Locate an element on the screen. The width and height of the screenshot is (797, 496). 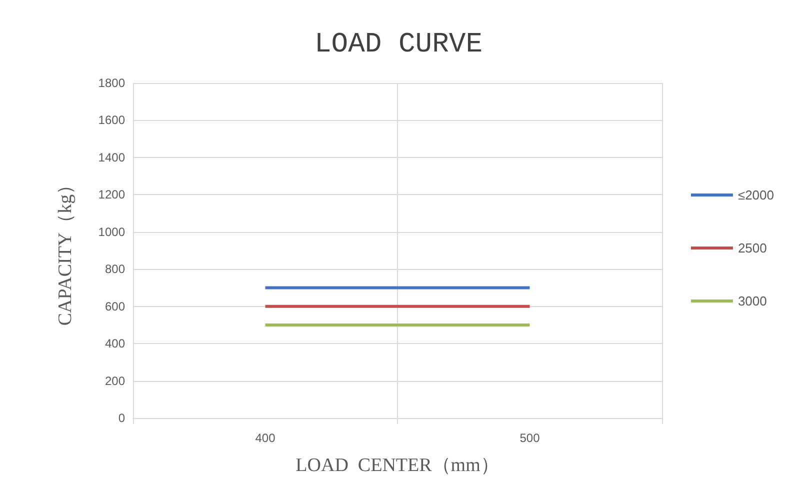
legend-label: 2500 is located at coordinates (752, 248).